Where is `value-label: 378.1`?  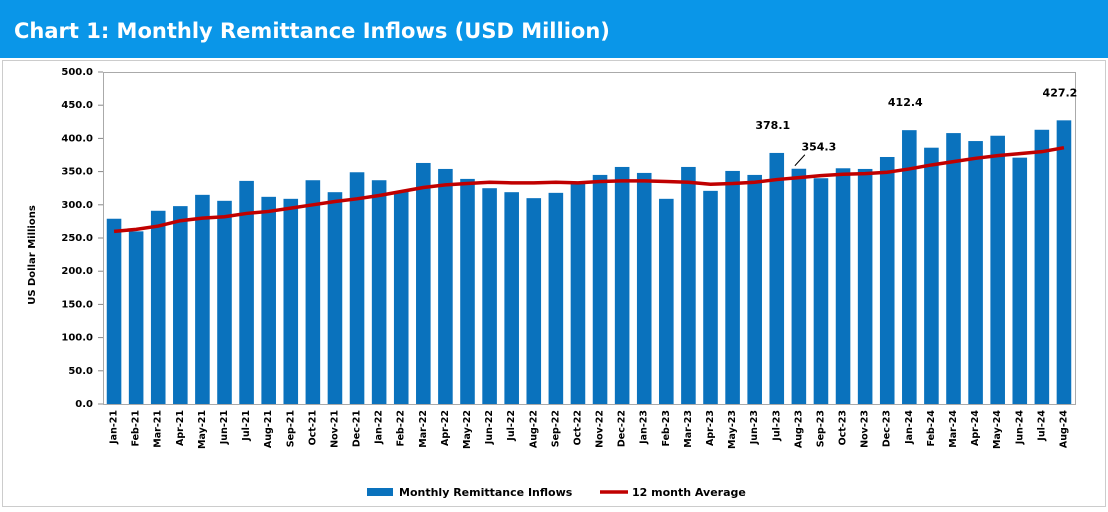 value-label: 378.1 is located at coordinates (772, 125).